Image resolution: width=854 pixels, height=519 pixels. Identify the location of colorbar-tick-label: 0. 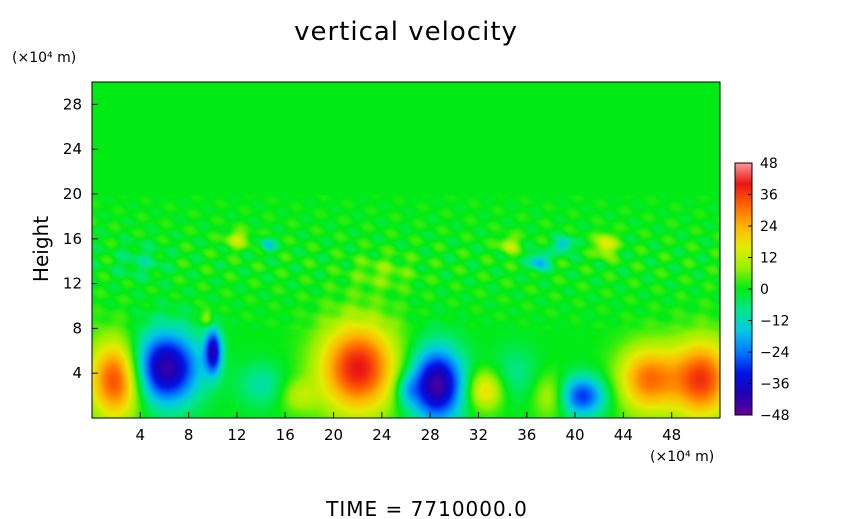
(764, 290).